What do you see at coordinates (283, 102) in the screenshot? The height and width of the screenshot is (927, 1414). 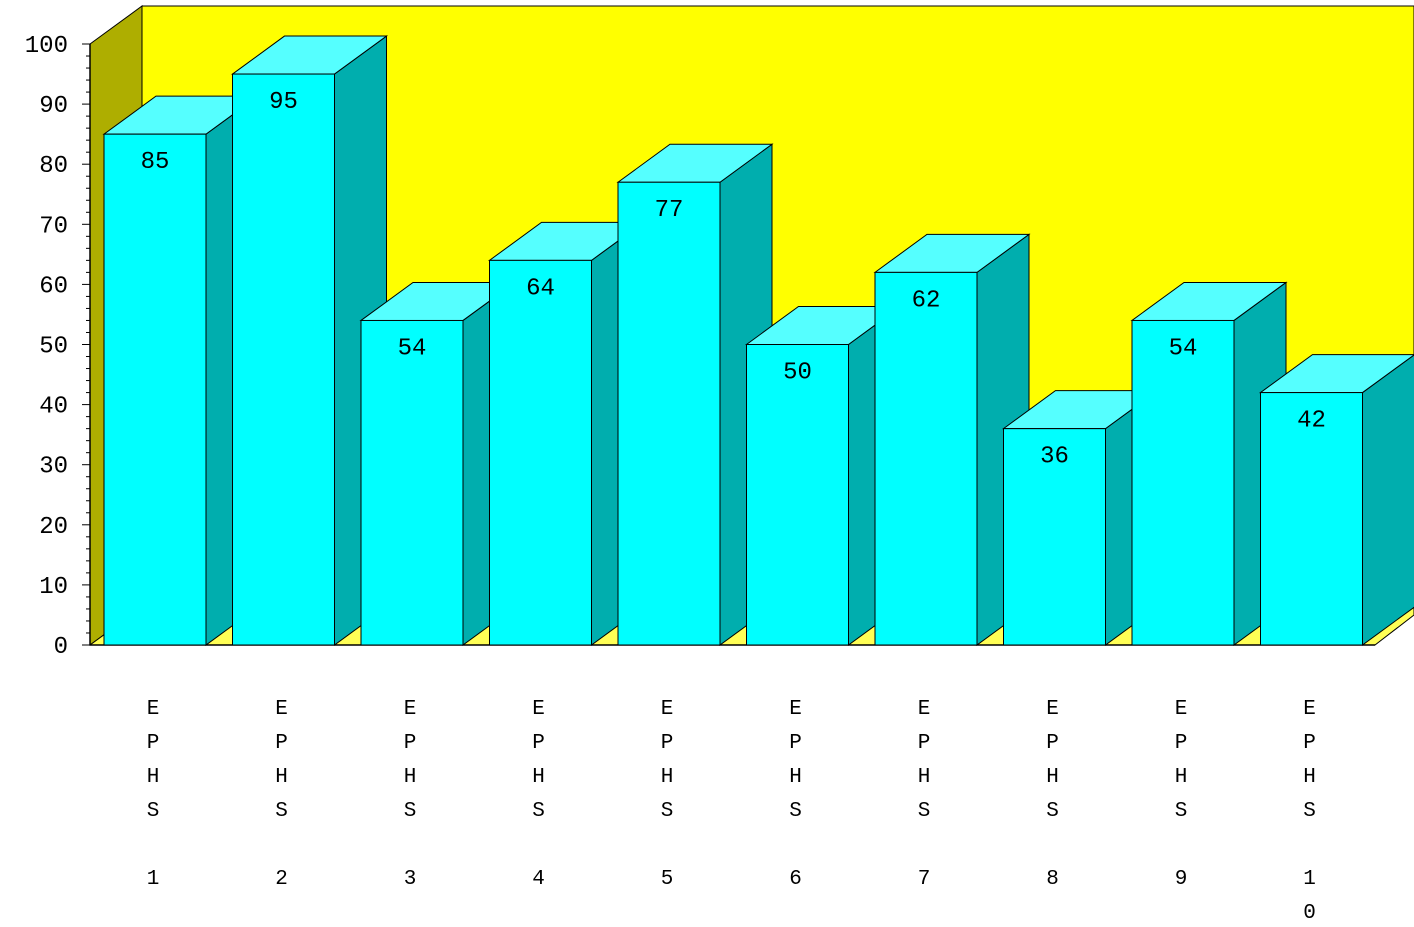 I see `data-label: 95` at bounding box center [283, 102].